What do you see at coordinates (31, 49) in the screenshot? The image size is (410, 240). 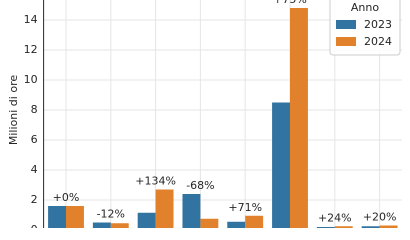 I see `y-tick-label: 12` at bounding box center [31, 49].